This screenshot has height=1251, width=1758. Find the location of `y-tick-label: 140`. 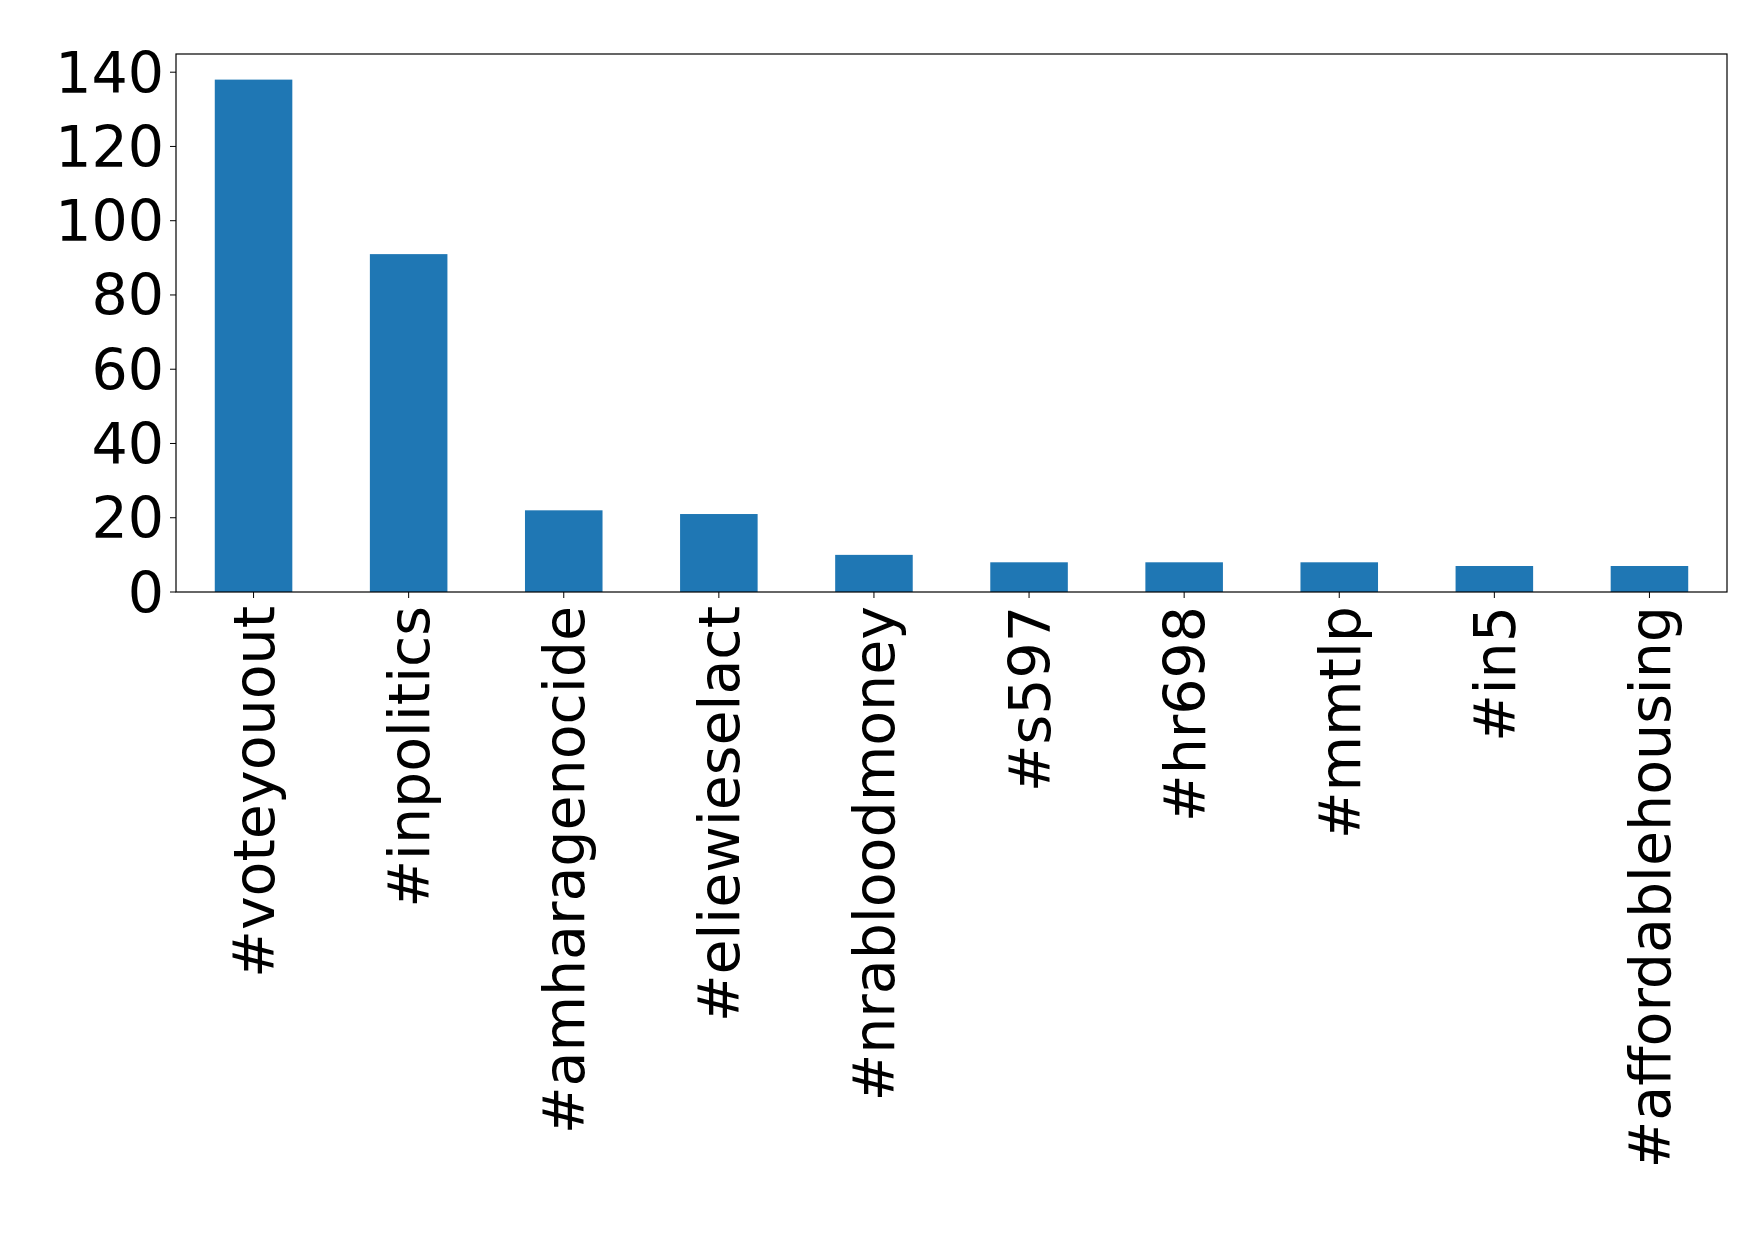

y-tick-label: 140 is located at coordinates (109, 72).